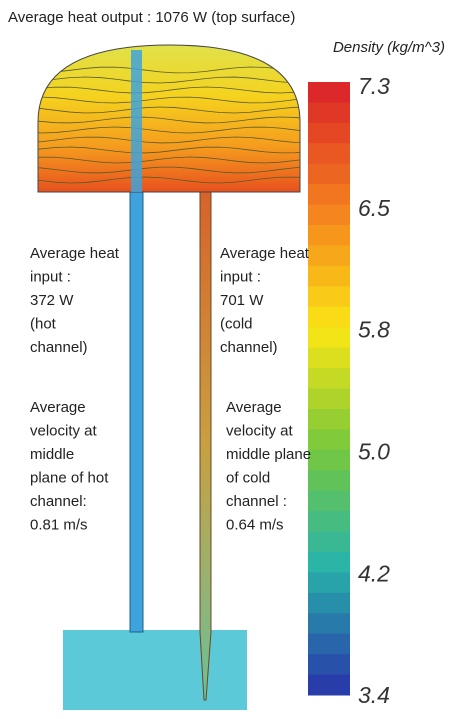 Image resolution: width=449 pixels, height=719 pixels. Describe the element at coordinates (256, 501) in the screenshot. I see `annotation-line: channel :` at that location.